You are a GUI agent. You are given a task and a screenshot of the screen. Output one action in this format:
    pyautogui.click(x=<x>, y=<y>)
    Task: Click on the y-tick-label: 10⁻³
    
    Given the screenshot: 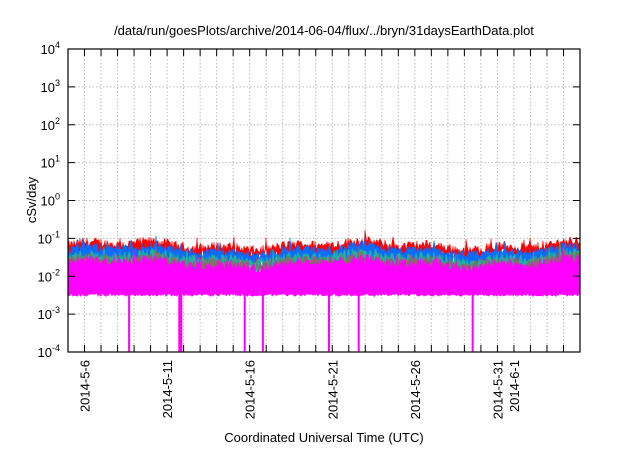 What is the action you would take?
    pyautogui.click(x=49, y=313)
    